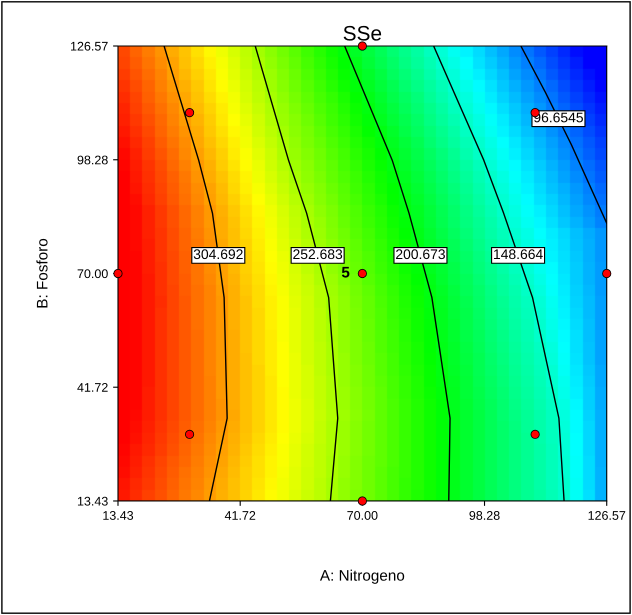 The width and height of the screenshot is (632, 615). I want to click on series-label: 200.673, so click(420, 254).